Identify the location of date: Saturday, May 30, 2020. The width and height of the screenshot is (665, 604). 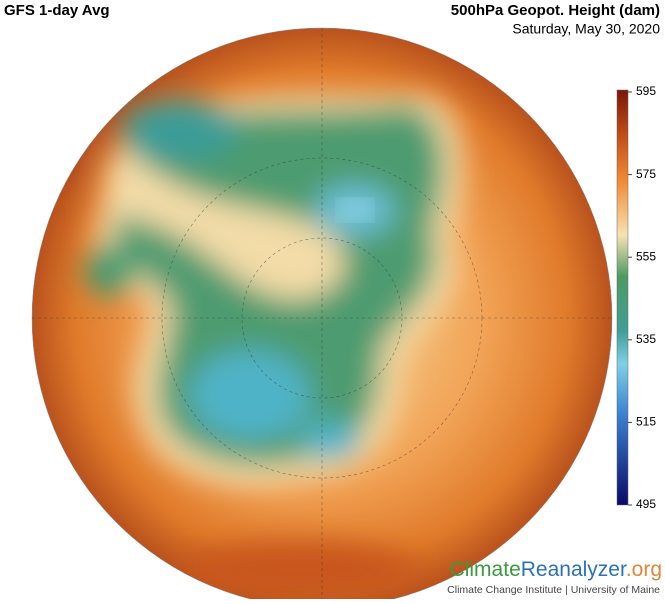
(586, 29).